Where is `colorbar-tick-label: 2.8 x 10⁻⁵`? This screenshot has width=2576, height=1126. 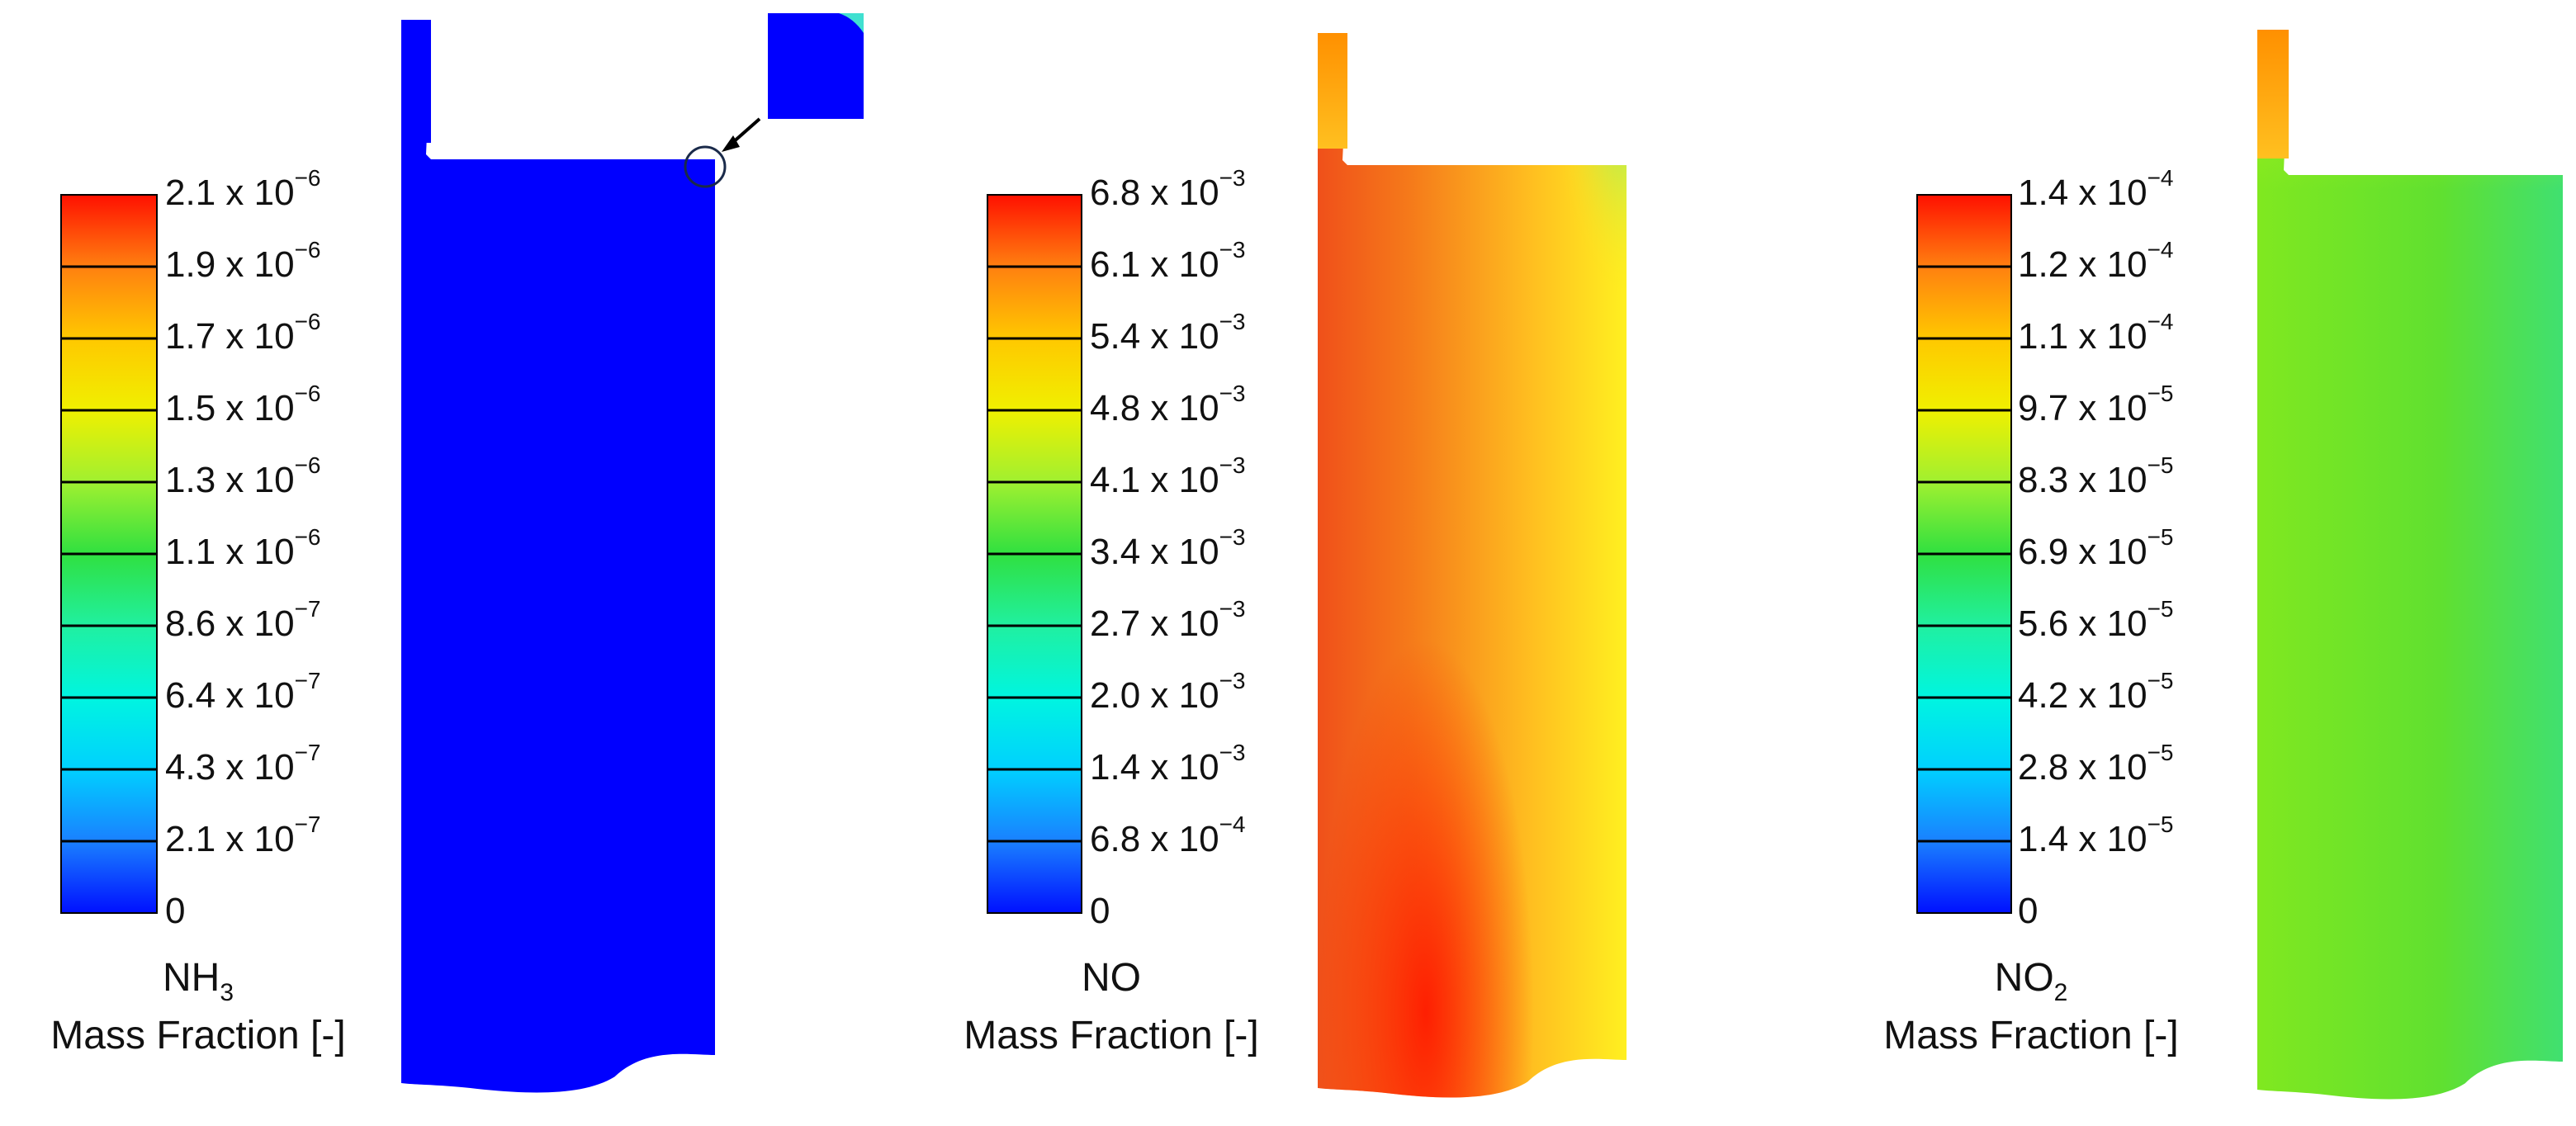
colorbar-tick-label: 2.8 x 10⁻⁵ is located at coordinates (2096, 763).